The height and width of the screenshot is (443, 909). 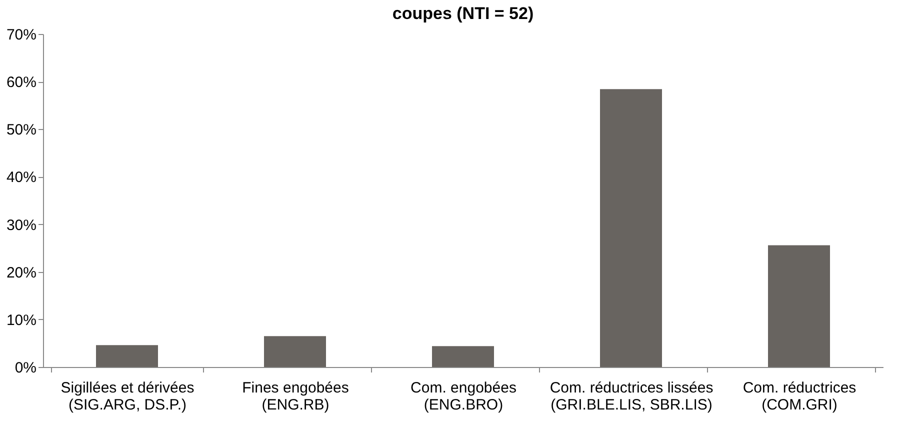 I want to click on x-tick-label: Com. réductrices lissées (GRI.BLE.LIS, SBR.LIS), so click(x=632, y=397).